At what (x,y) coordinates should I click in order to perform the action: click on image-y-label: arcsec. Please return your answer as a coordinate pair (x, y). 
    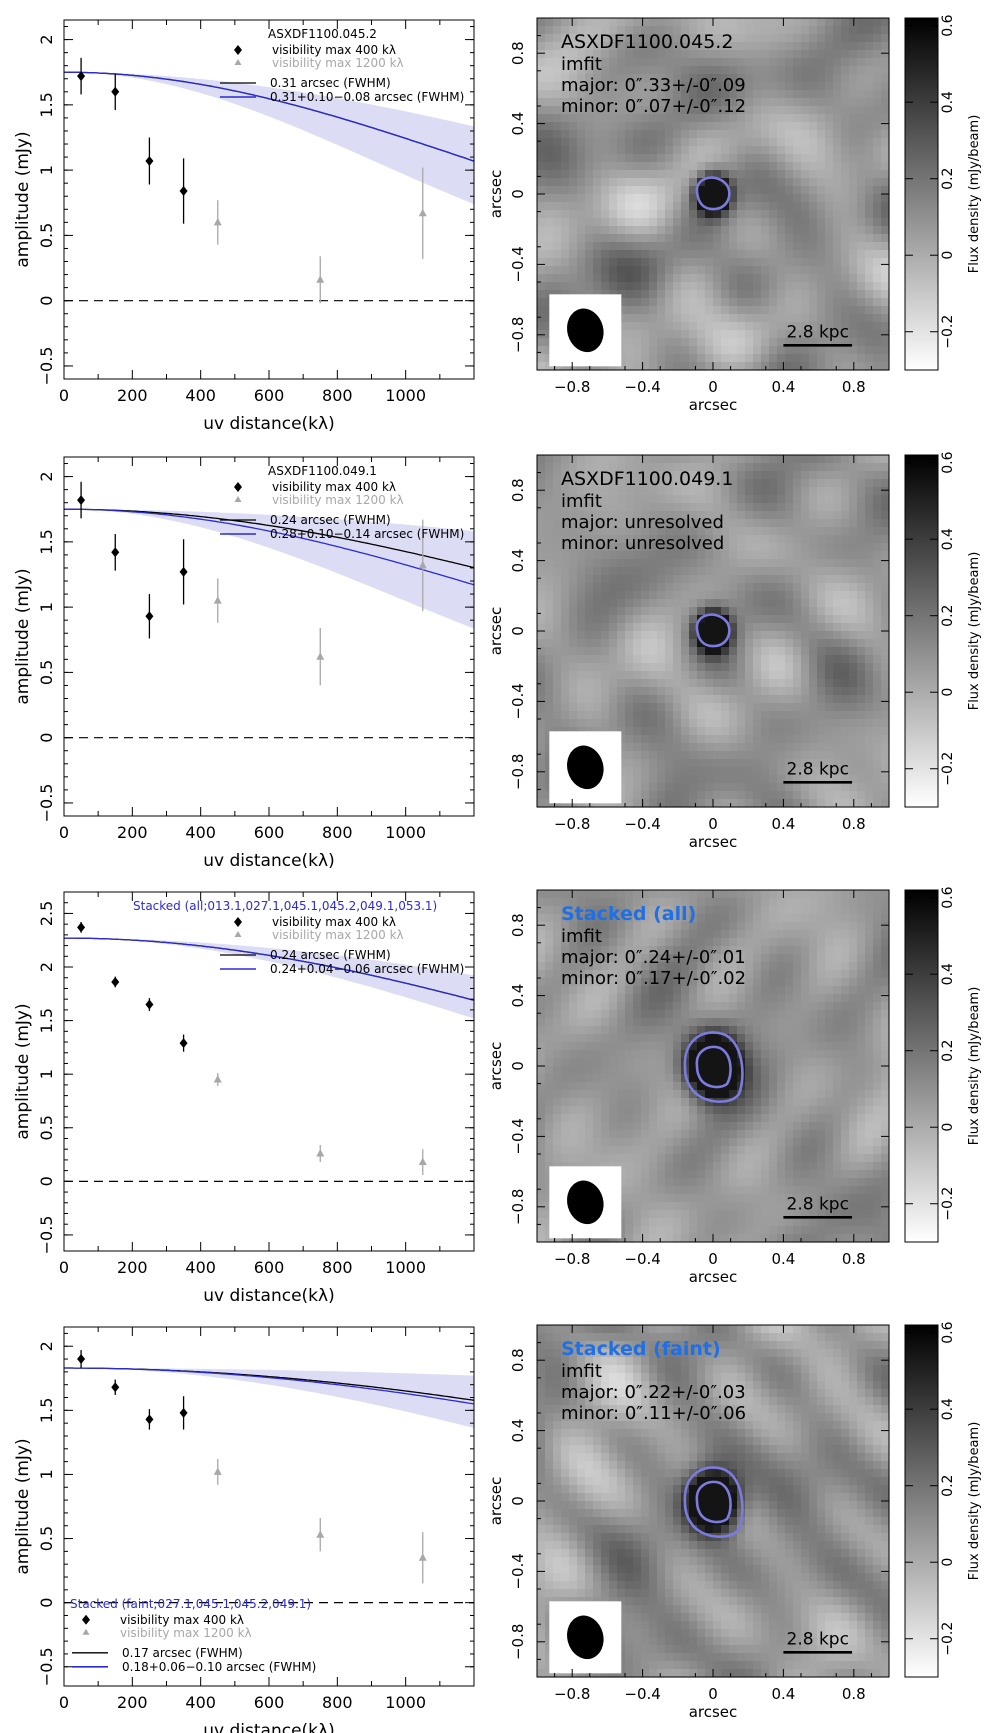
    Looking at the image, I should click on (496, 631).